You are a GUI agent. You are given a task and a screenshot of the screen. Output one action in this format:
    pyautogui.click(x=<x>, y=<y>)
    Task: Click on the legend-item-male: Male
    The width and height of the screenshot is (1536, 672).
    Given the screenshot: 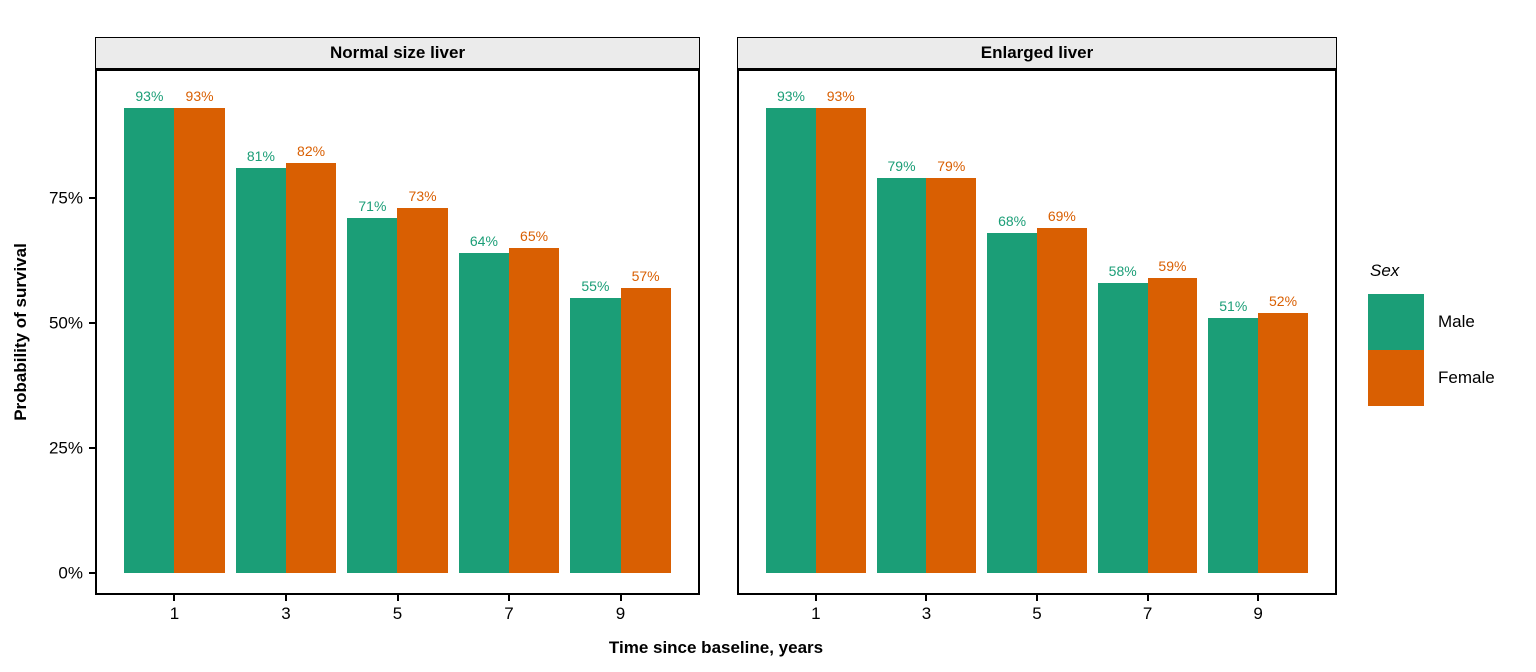 What is the action you would take?
    pyautogui.click(x=1431, y=322)
    